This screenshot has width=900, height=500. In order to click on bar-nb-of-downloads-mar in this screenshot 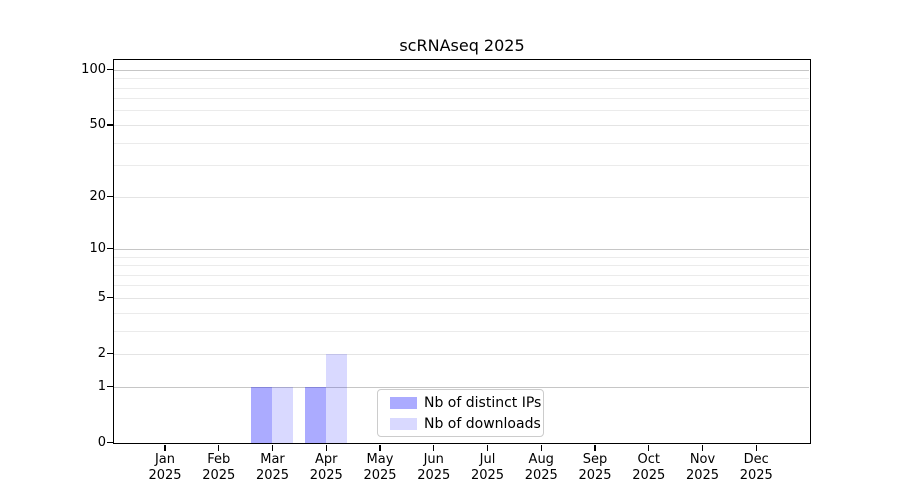, I will do `click(282, 415)`.